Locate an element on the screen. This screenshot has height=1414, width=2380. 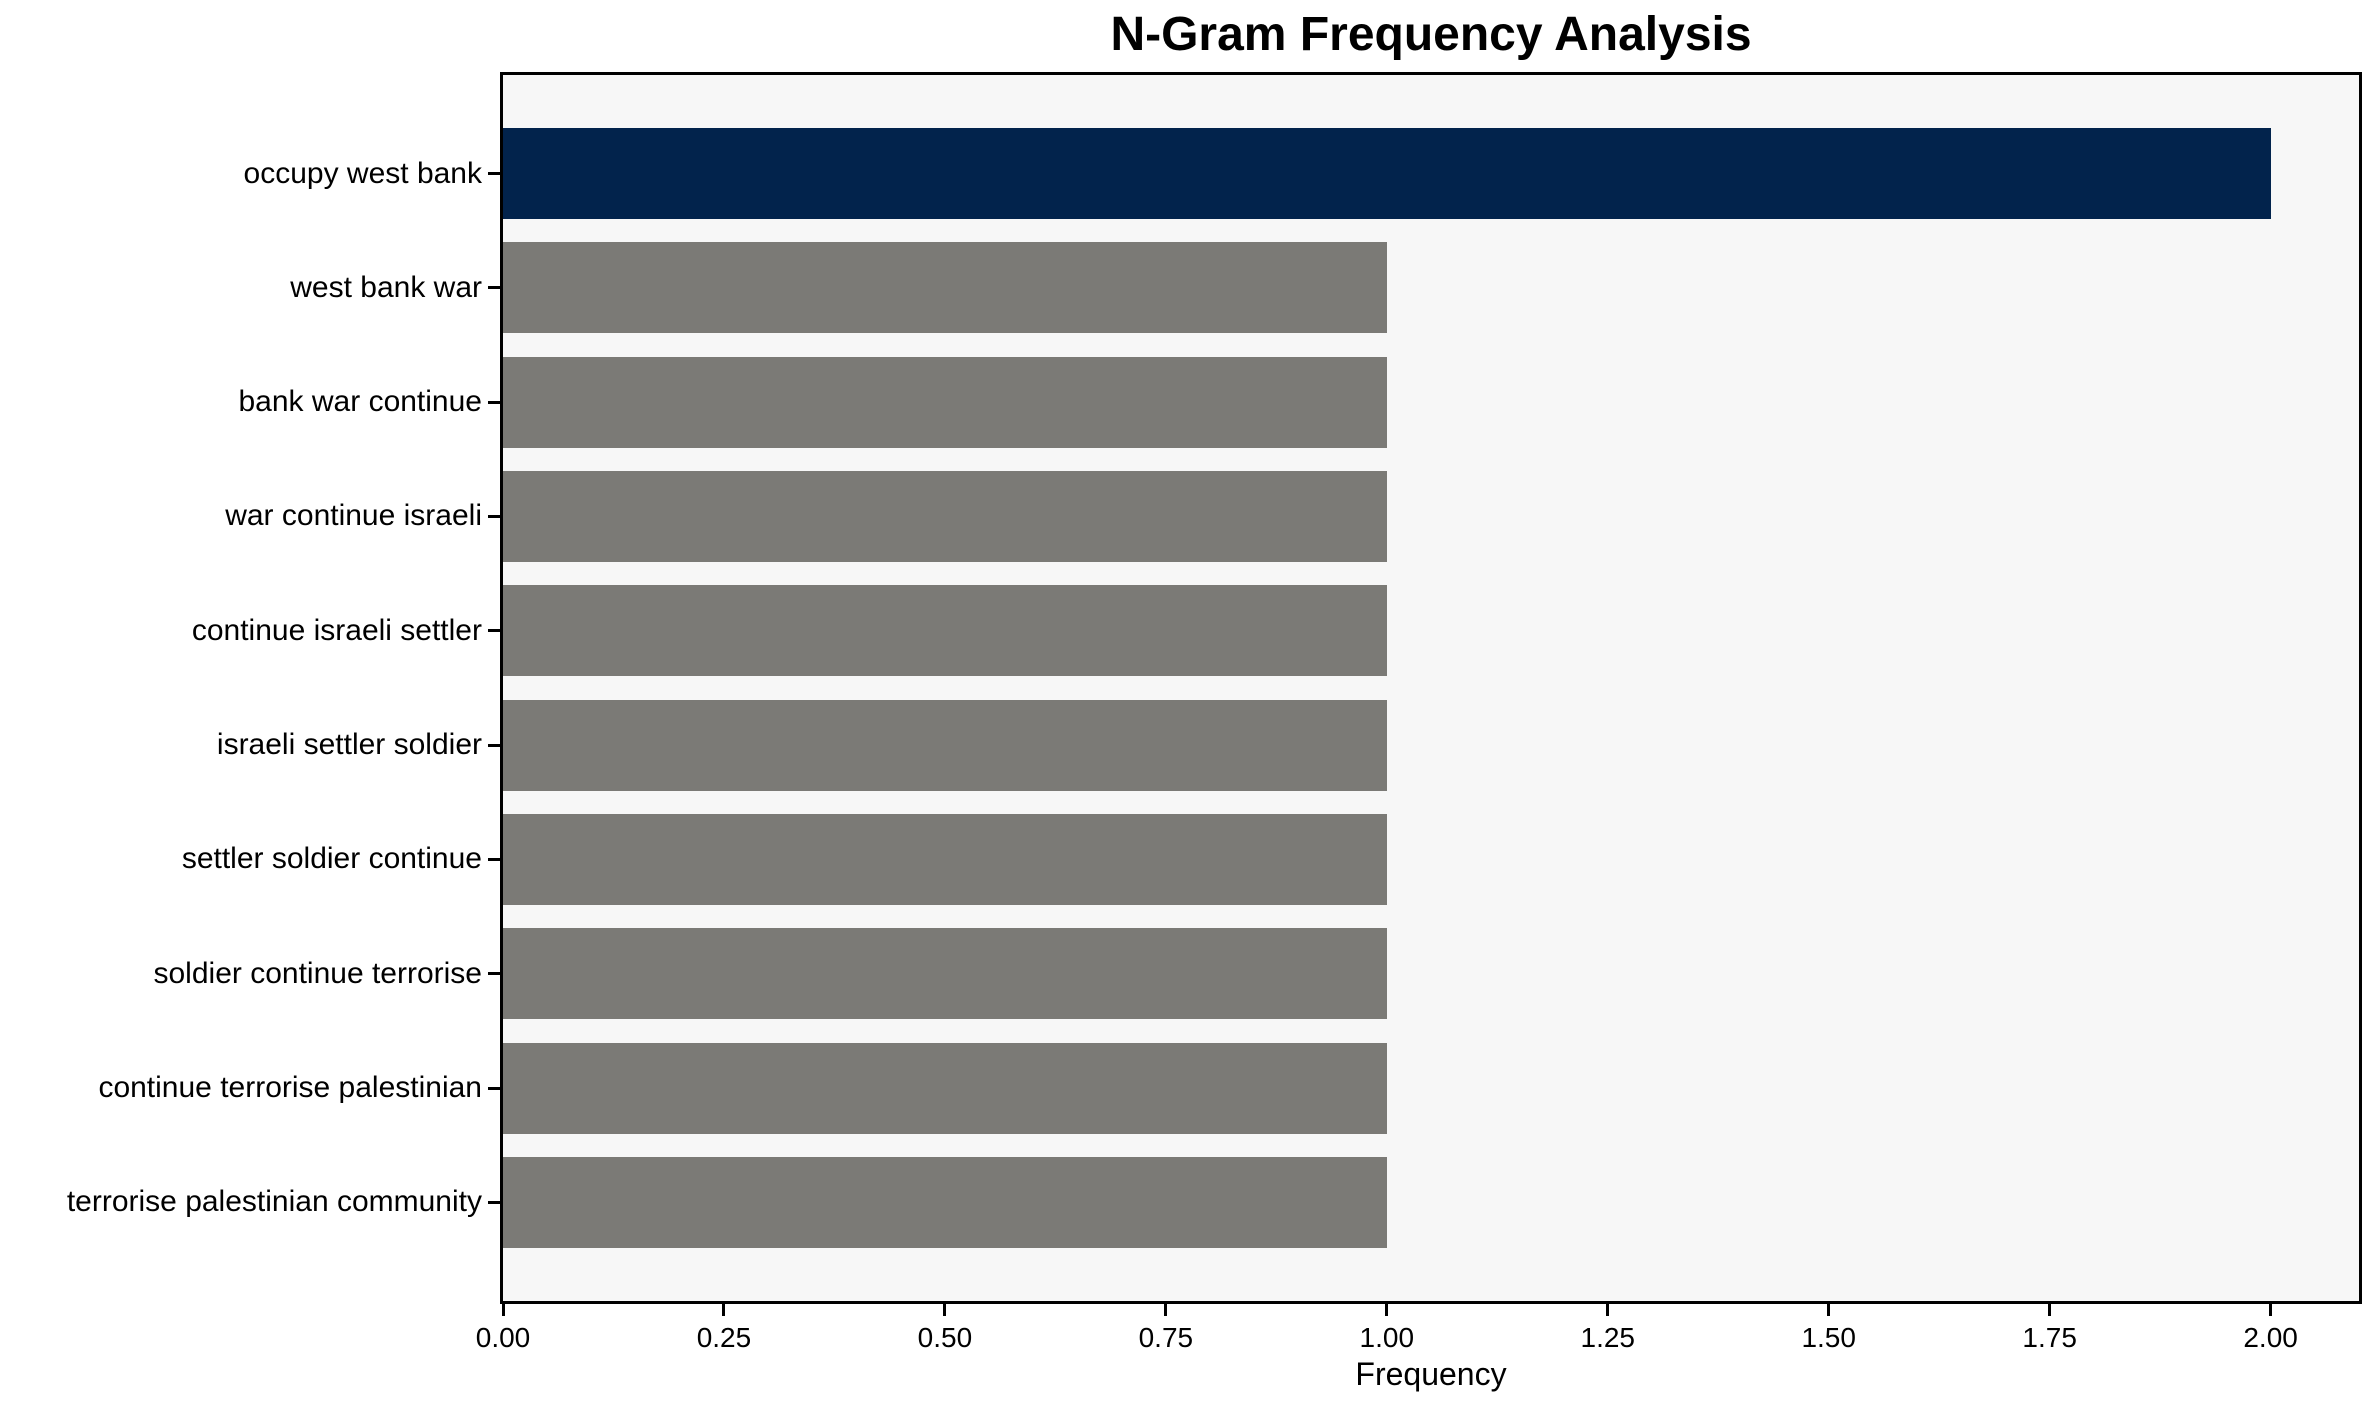
x-tick-label: 1.75 is located at coordinates (2049, 1337).